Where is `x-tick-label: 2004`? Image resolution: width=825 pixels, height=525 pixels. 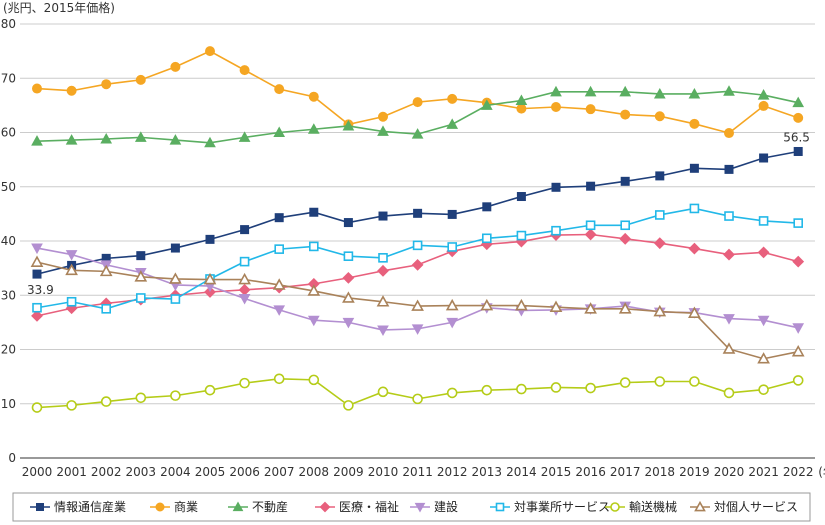 x-tick-label: 2004 is located at coordinates (175, 472).